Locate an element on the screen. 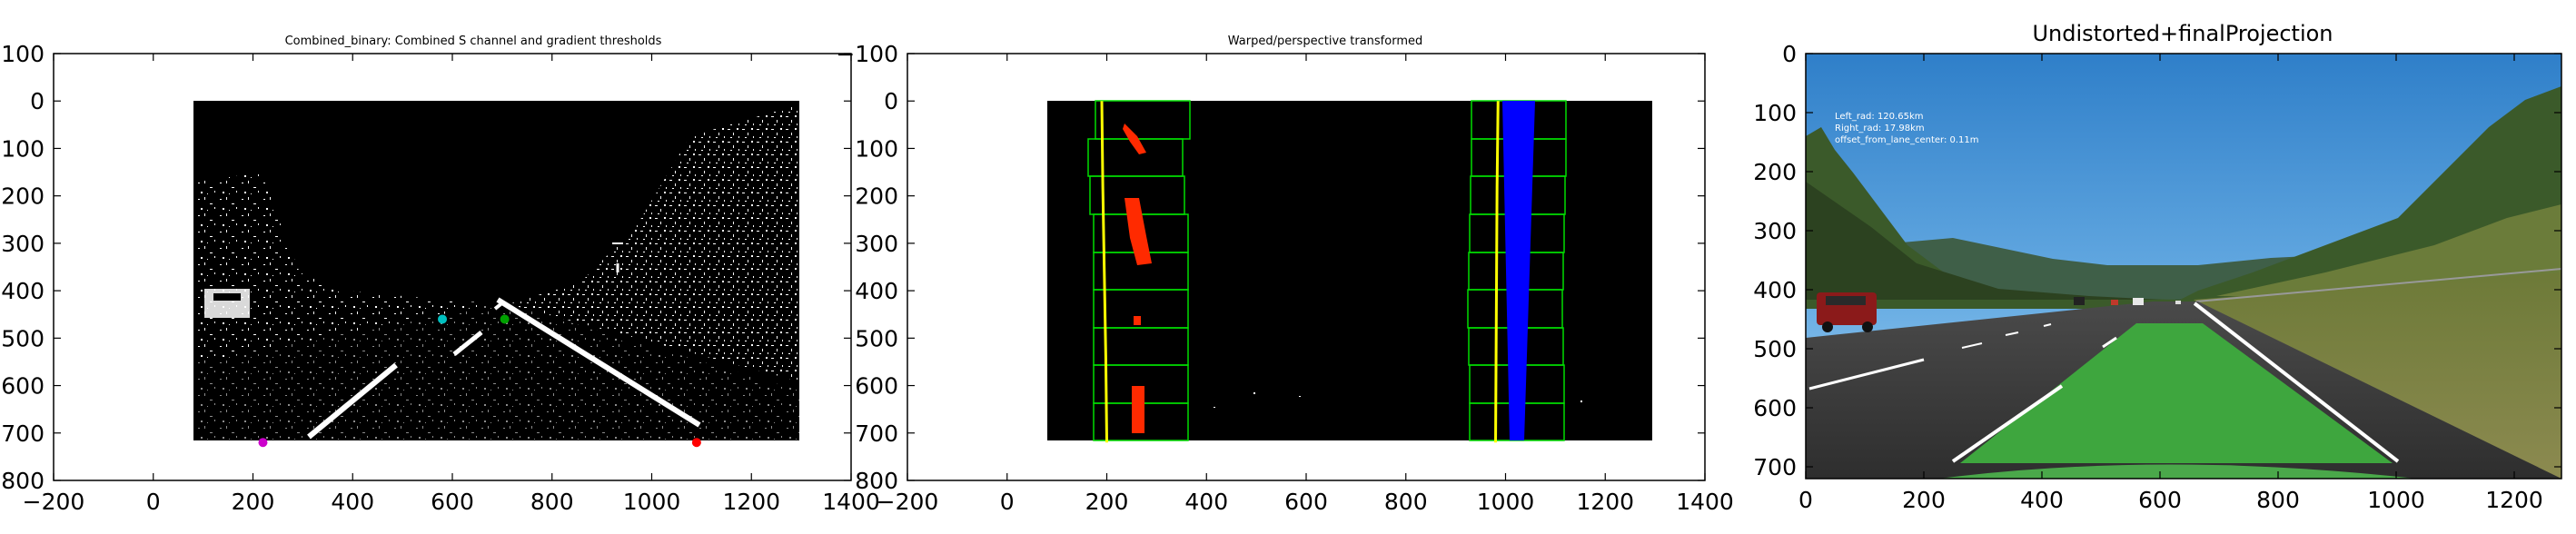 This screenshot has height=534, width=2576. white-car is located at coordinates (2138, 301).